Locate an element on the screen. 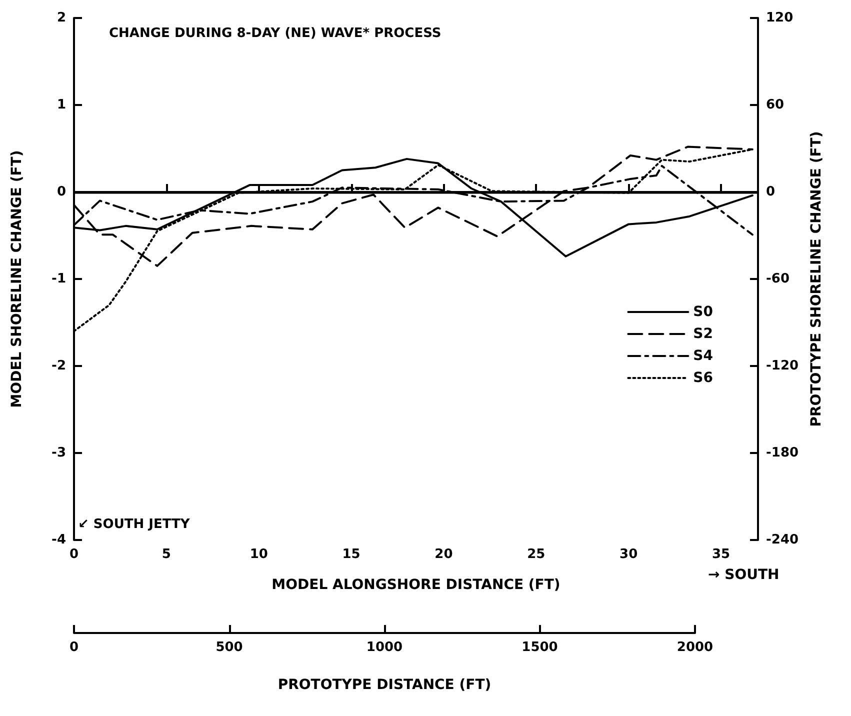  x-tick-label: 25 is located at coordinates (536, 554).